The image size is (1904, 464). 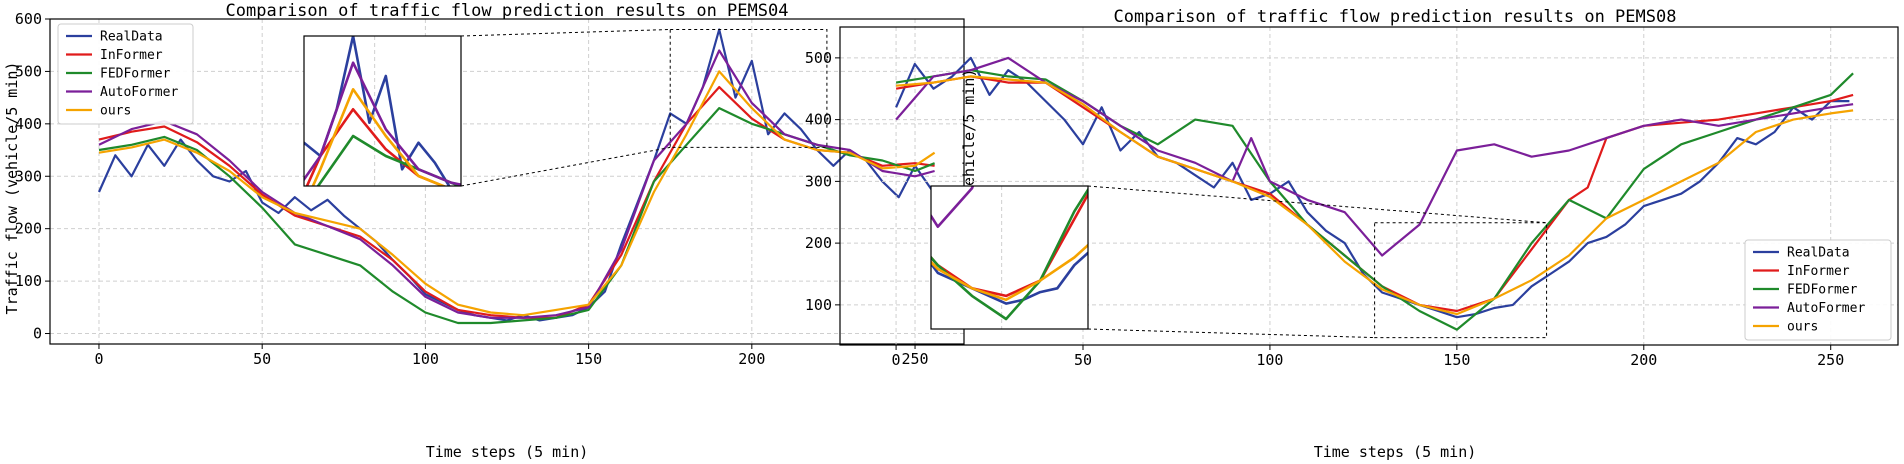 What do you see at coordinates (37, 334) in the screenshot?
I see `y-tick-label: 0` at bounding box center [37, 334].